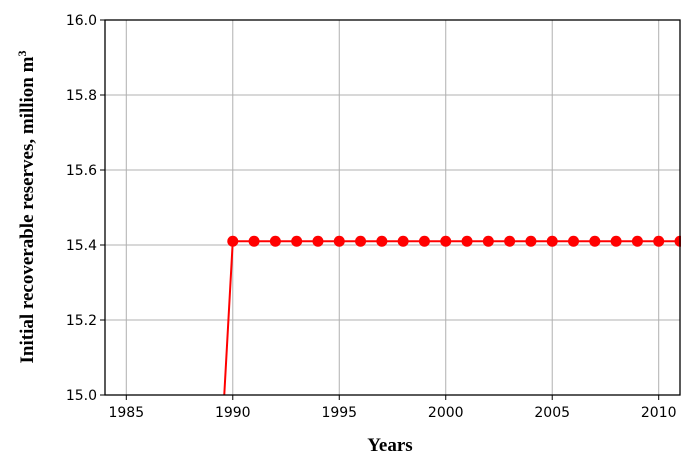  I want to click on x-tick-label: 1990, so click(233, 413).